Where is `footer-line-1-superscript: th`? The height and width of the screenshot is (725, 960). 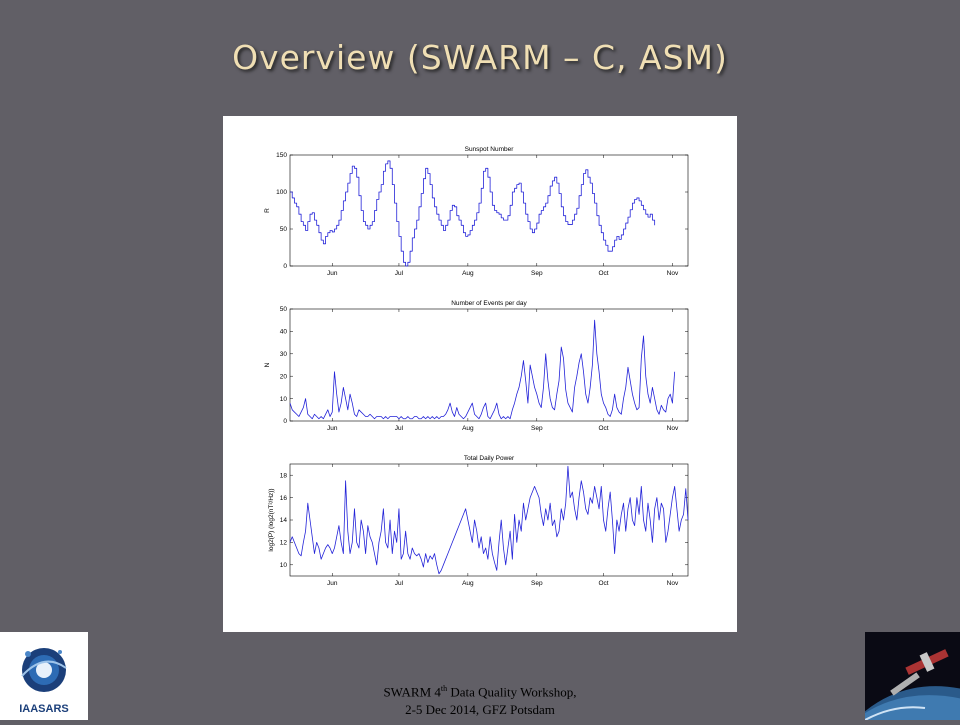
footer-line-1-superscript: th is located at coordinates (444, 688).